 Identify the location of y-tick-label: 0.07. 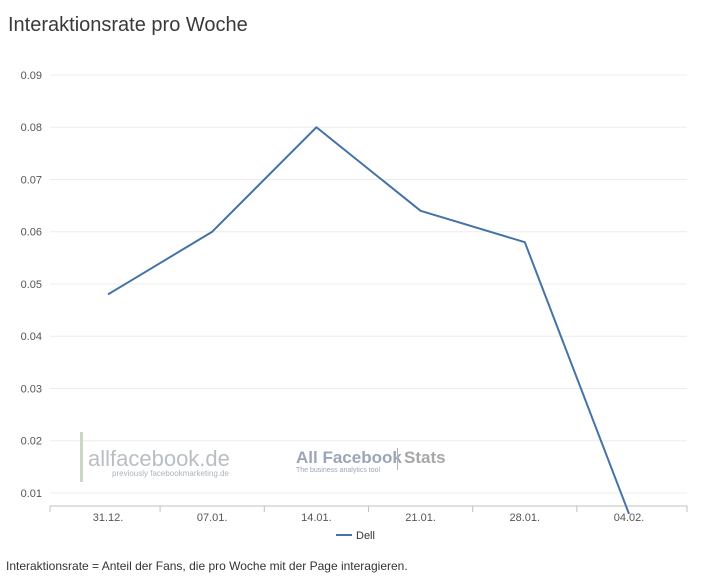
(31, 180).